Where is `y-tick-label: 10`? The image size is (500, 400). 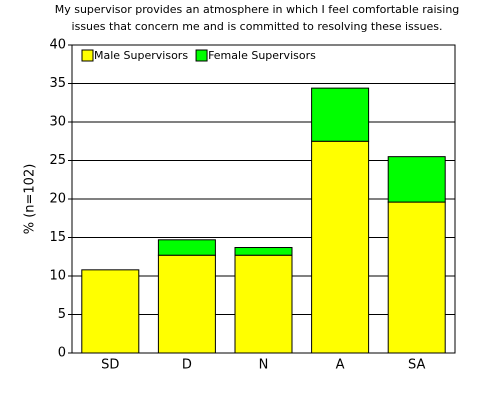
y-tick-label: 10 is located at coordinates (57, 276).